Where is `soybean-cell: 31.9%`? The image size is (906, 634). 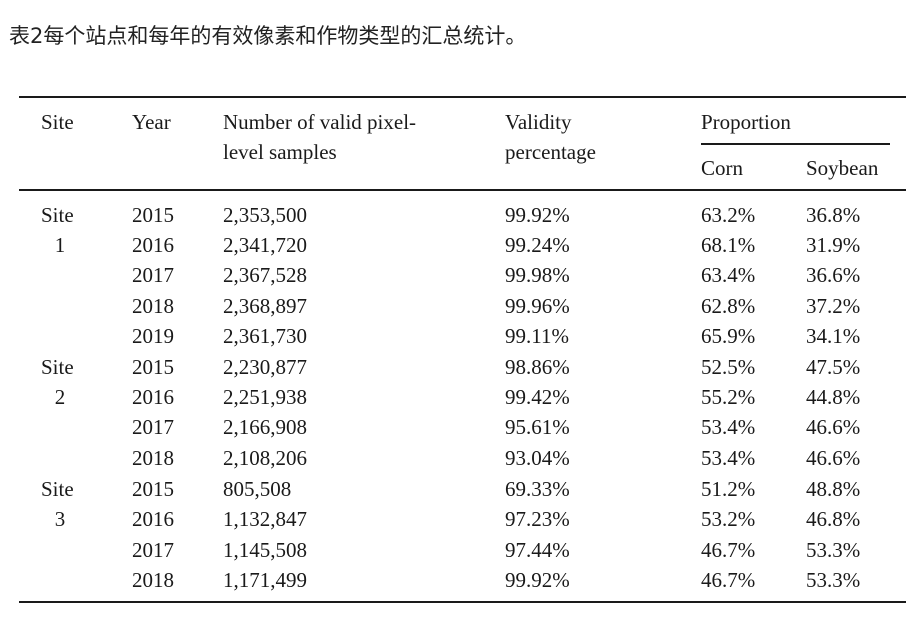
soybean-cell: 31.9% is located at coordinates (833, 245).